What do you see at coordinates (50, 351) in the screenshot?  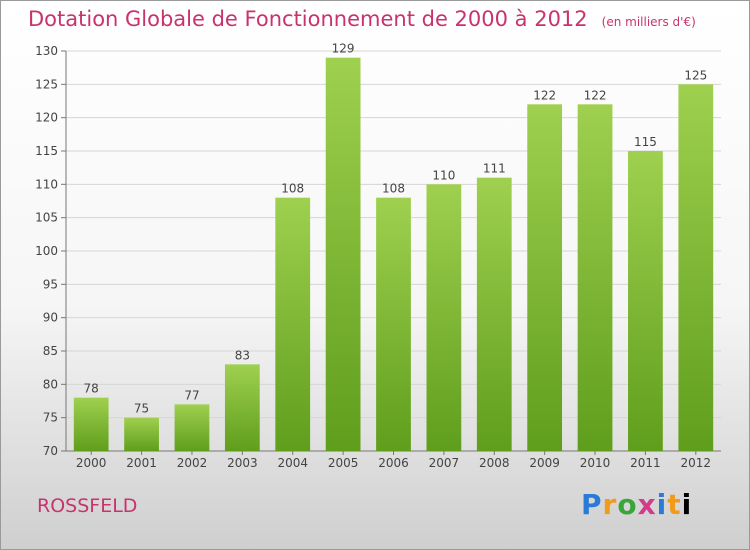 I see `y-tick-label: 85` at bounding box center [50, 351].